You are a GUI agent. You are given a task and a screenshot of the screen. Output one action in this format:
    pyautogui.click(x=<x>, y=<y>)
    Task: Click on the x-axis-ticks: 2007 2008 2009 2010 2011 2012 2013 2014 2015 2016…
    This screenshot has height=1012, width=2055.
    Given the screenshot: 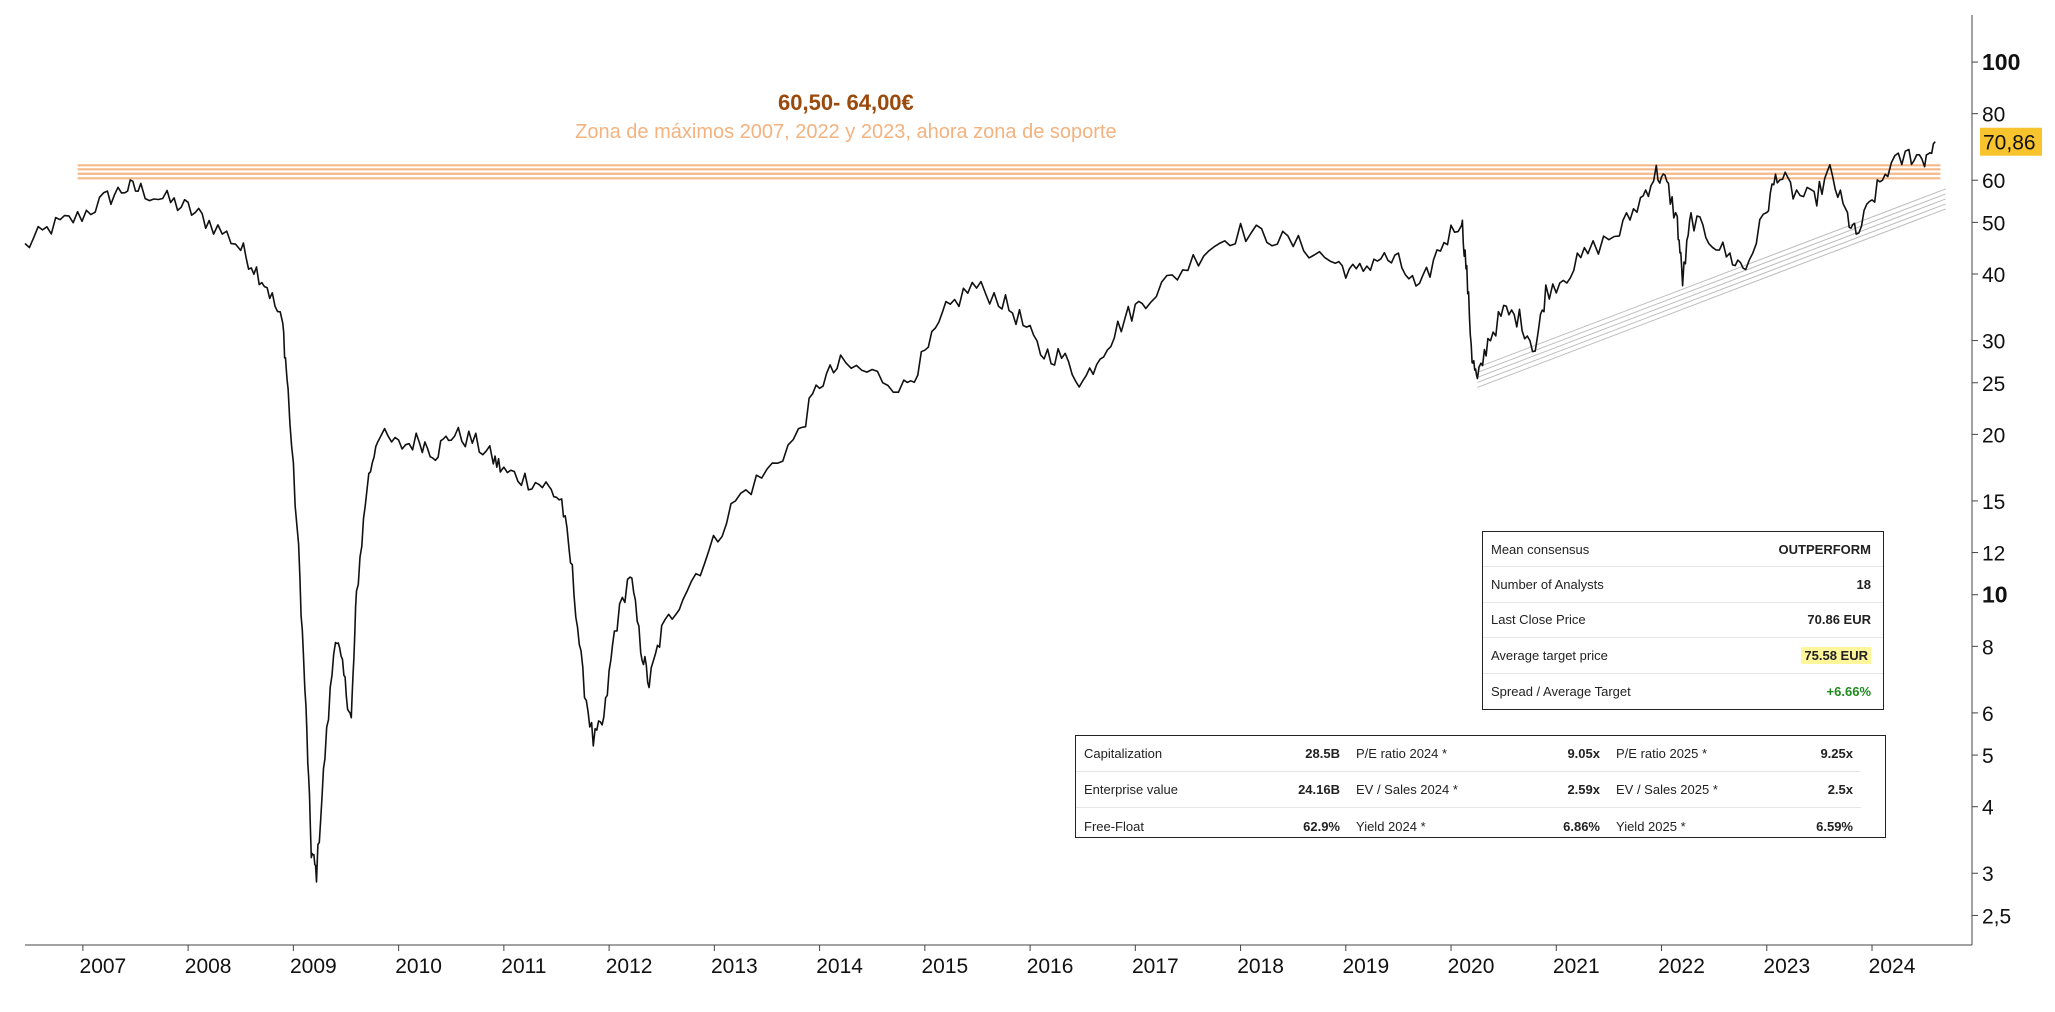 What is the action you would take?
    pyautogui.click(x=998, y=961)
    